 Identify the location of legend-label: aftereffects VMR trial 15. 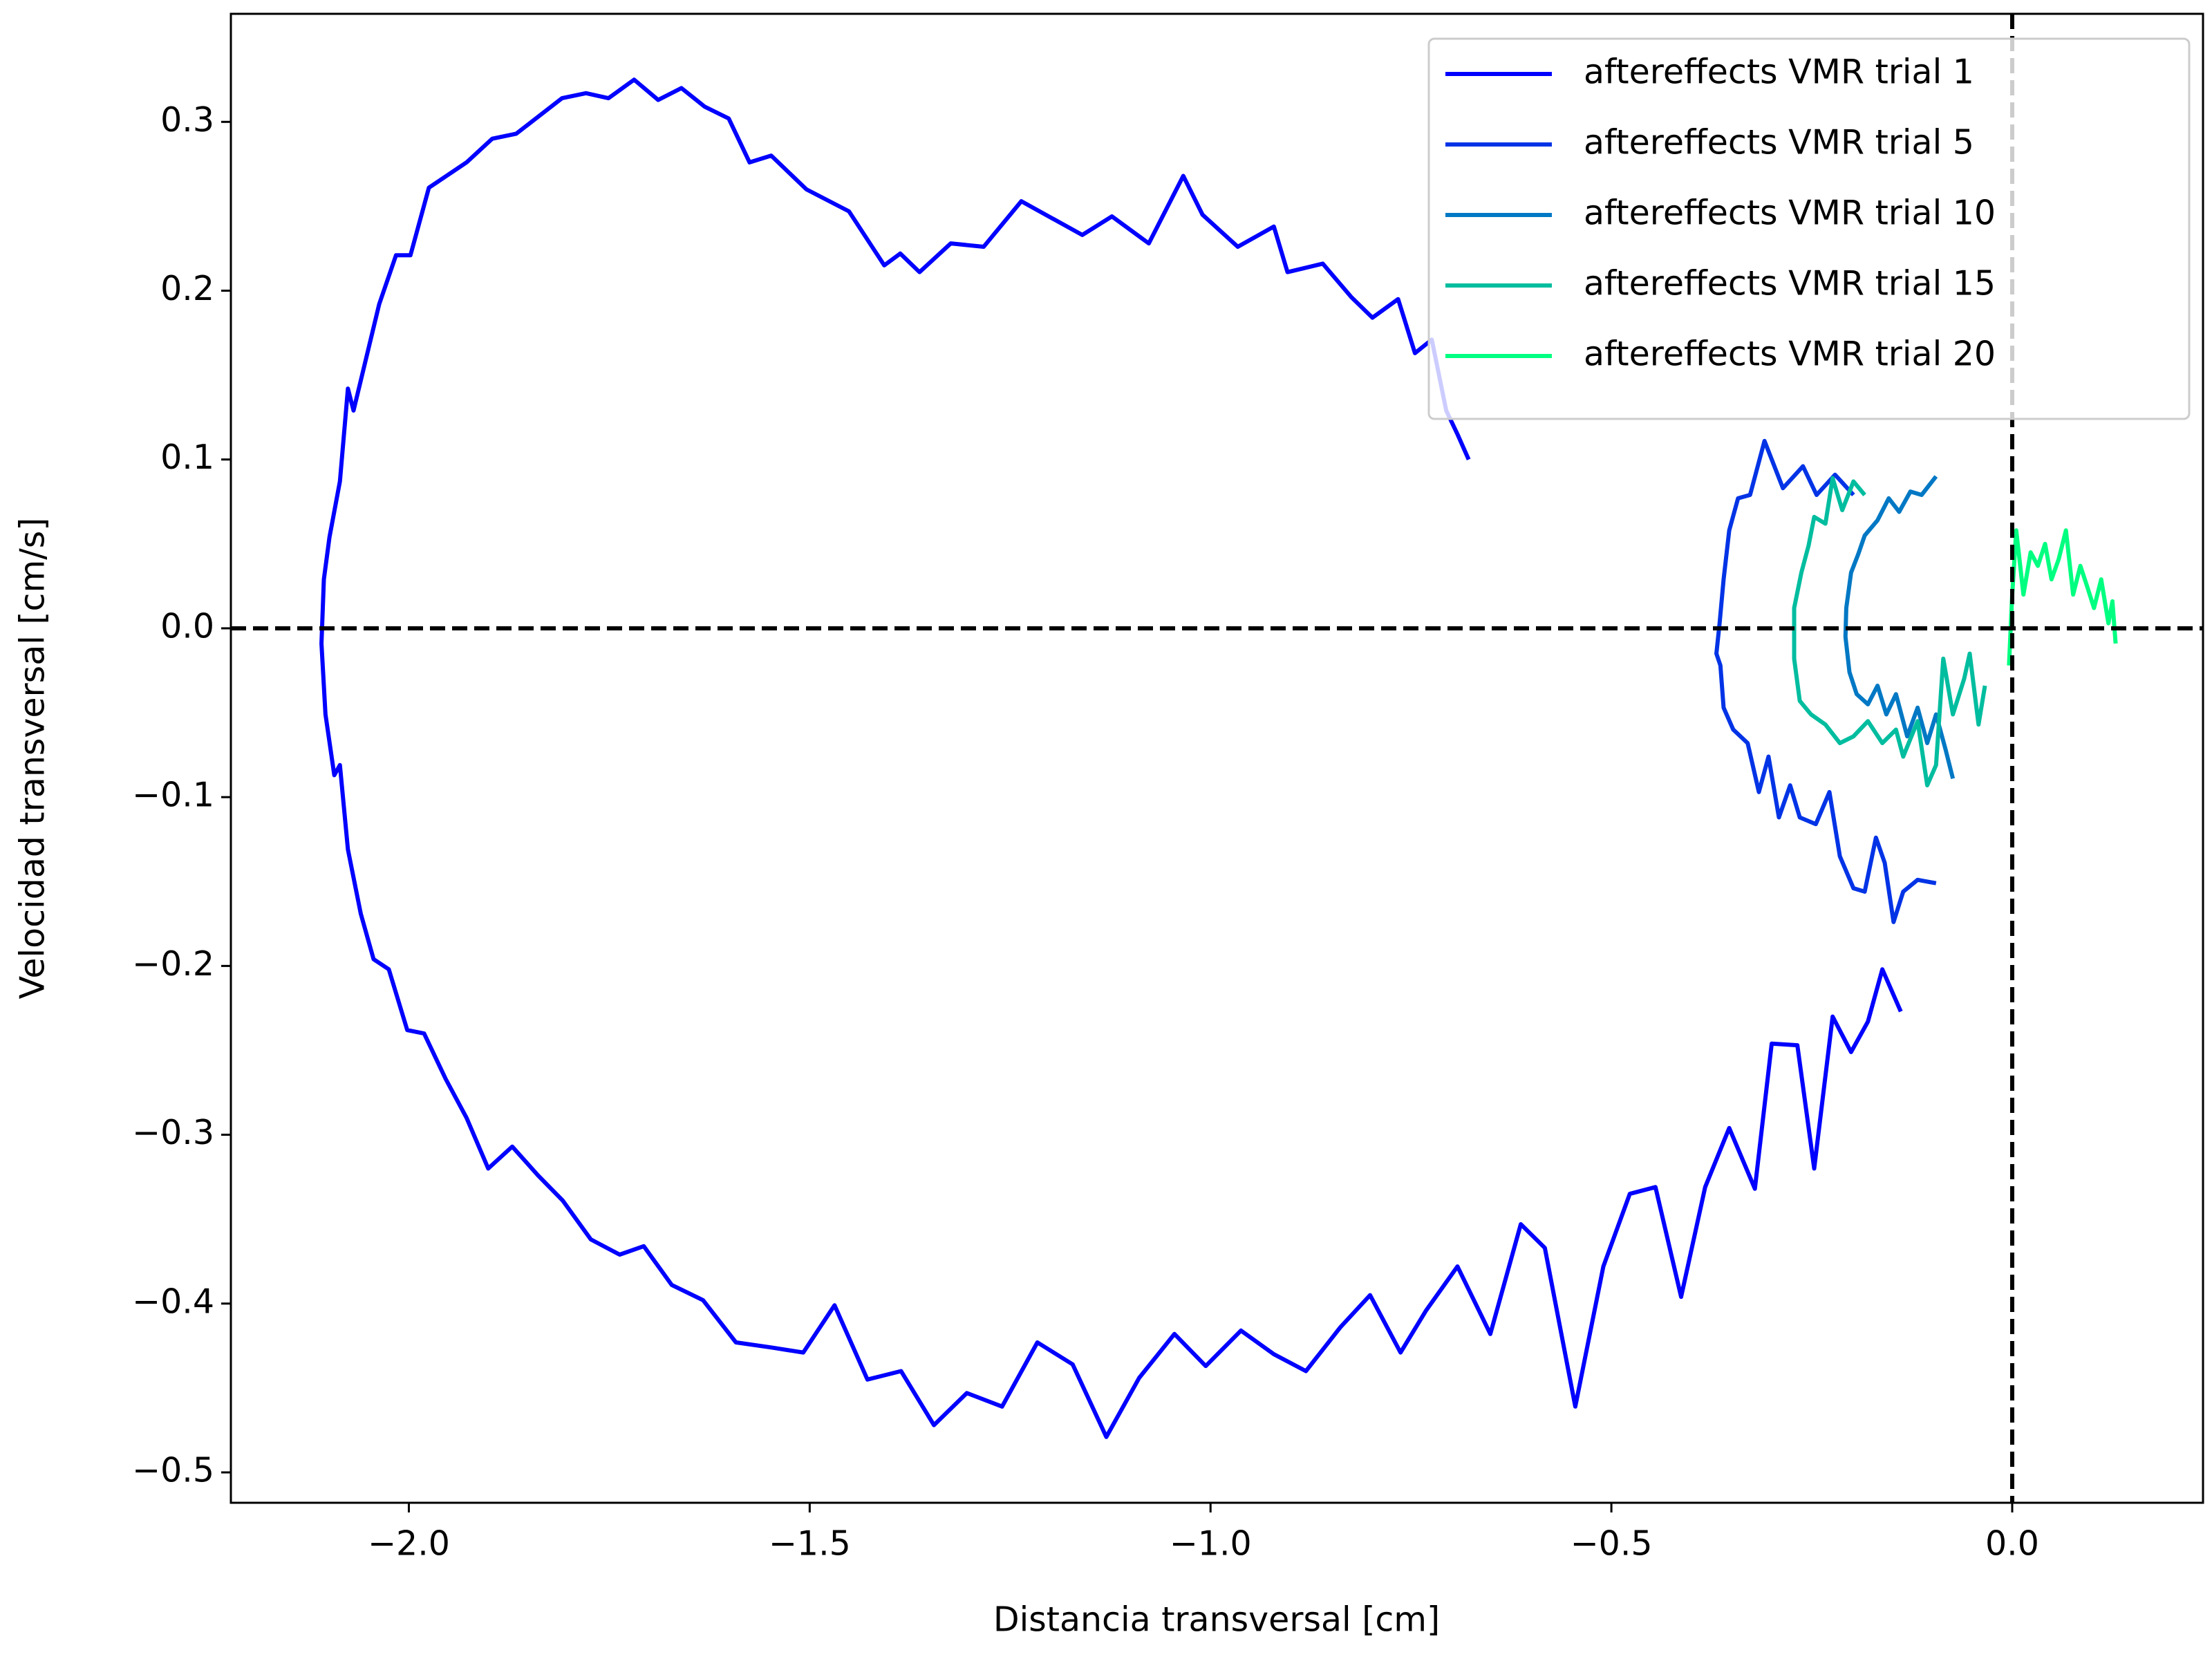
(1790, 283).